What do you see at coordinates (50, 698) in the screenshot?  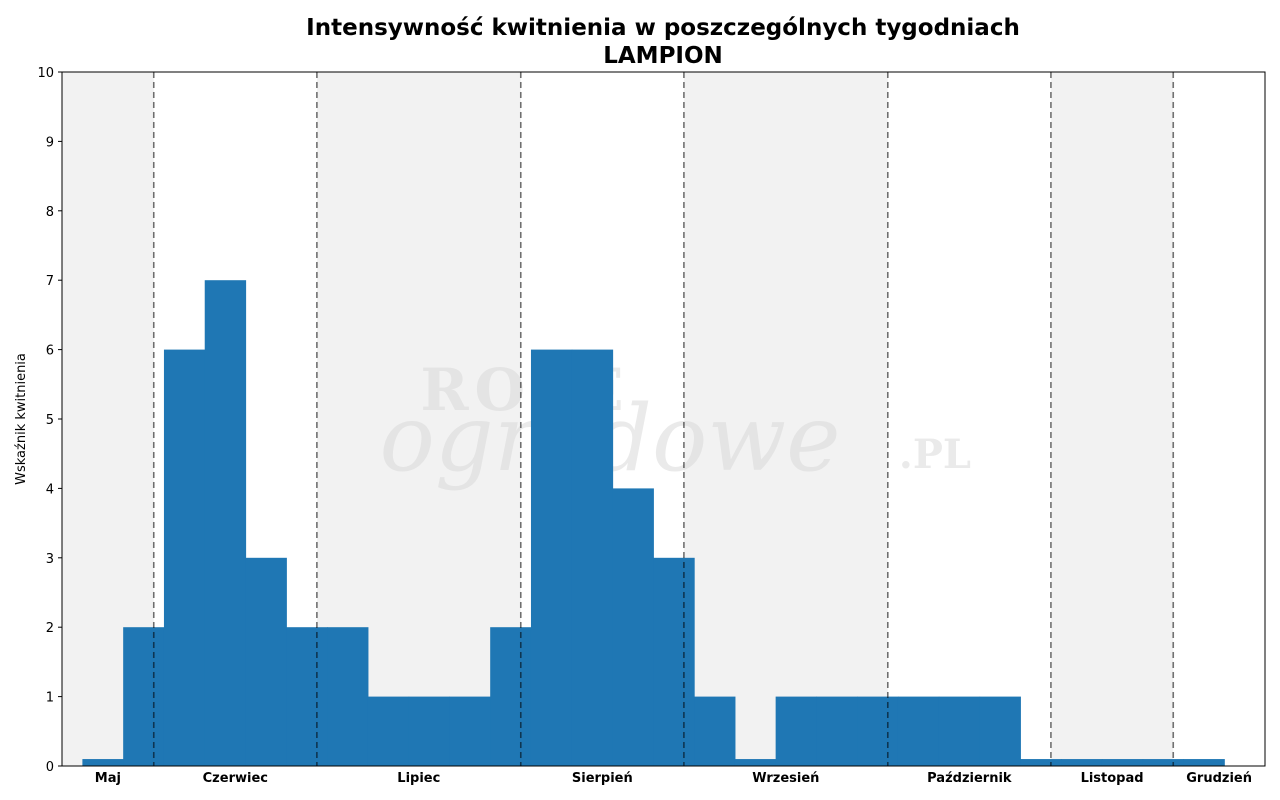 I see `y-tick-label: 1` at bounding box center [50, 698].